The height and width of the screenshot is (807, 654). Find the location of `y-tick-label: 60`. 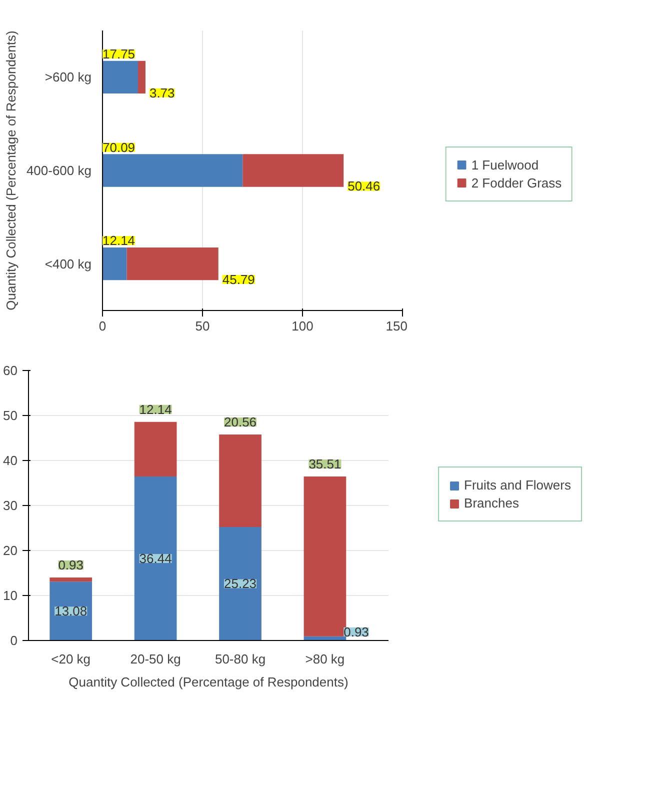

y-tick-label: 60 is located at coordinates (10, 370).